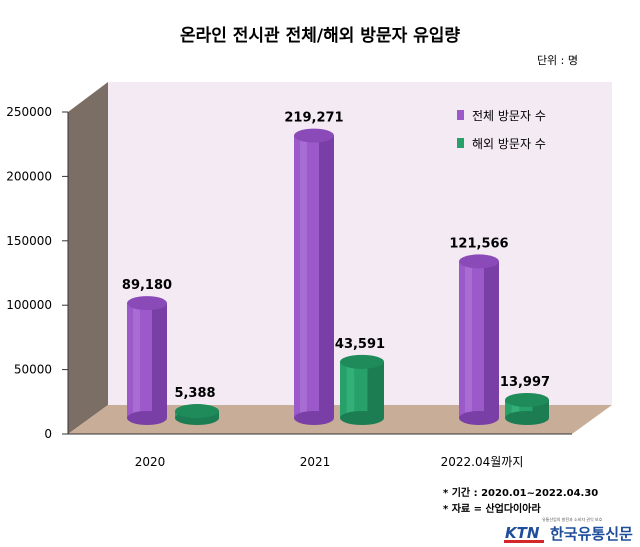 This screenshot has width=640, height=547. Describe the element at coordinates (147, 285) in the screenshot. I see `data-label: 89,180` at that location.